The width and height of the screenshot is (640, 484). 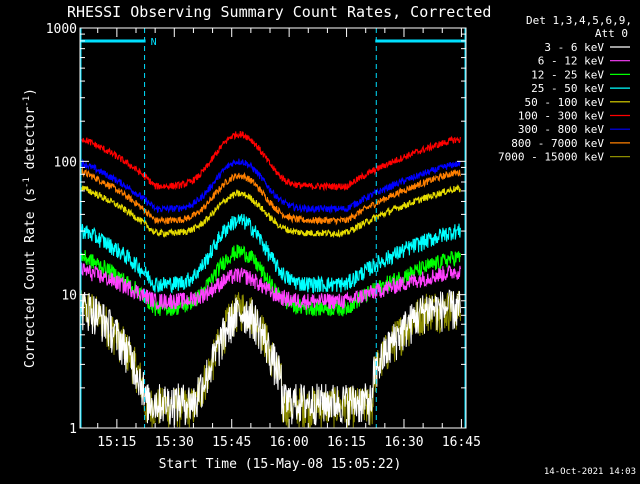 I want to click on generation-timestamp: 14-Oct-2021 14:03, so click(x=590, y=472).